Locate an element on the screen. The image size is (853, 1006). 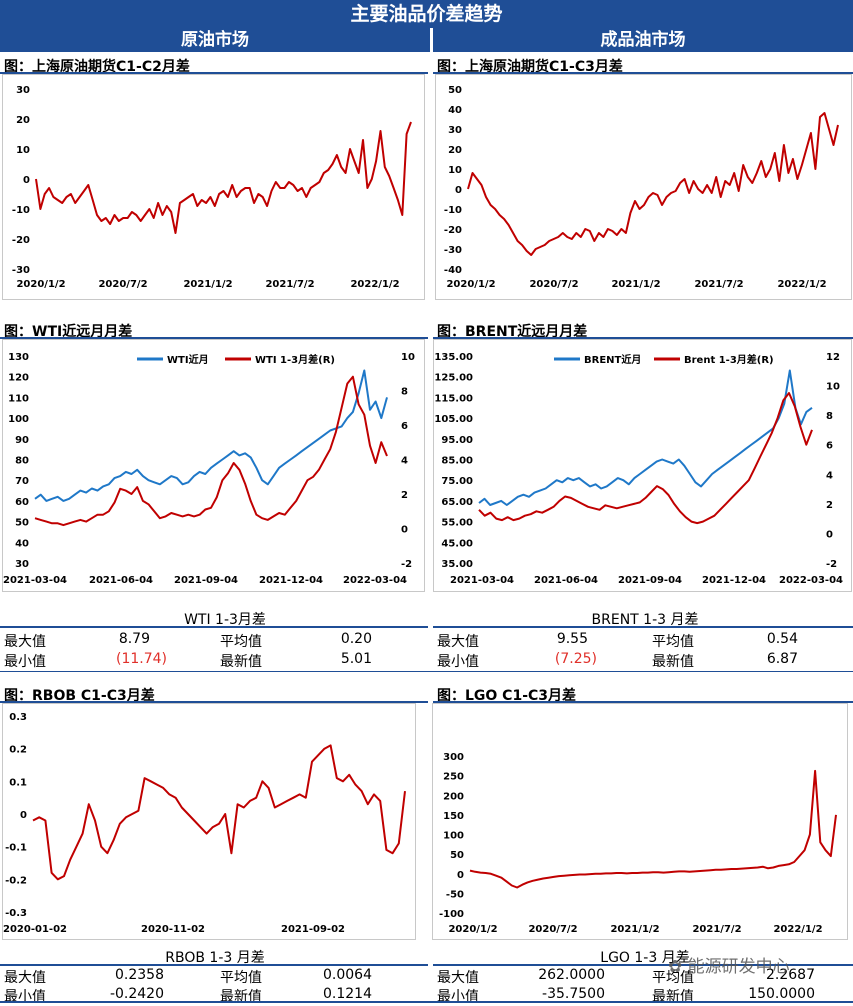
stats-bottom-rule is located at coordinates (426, 671).